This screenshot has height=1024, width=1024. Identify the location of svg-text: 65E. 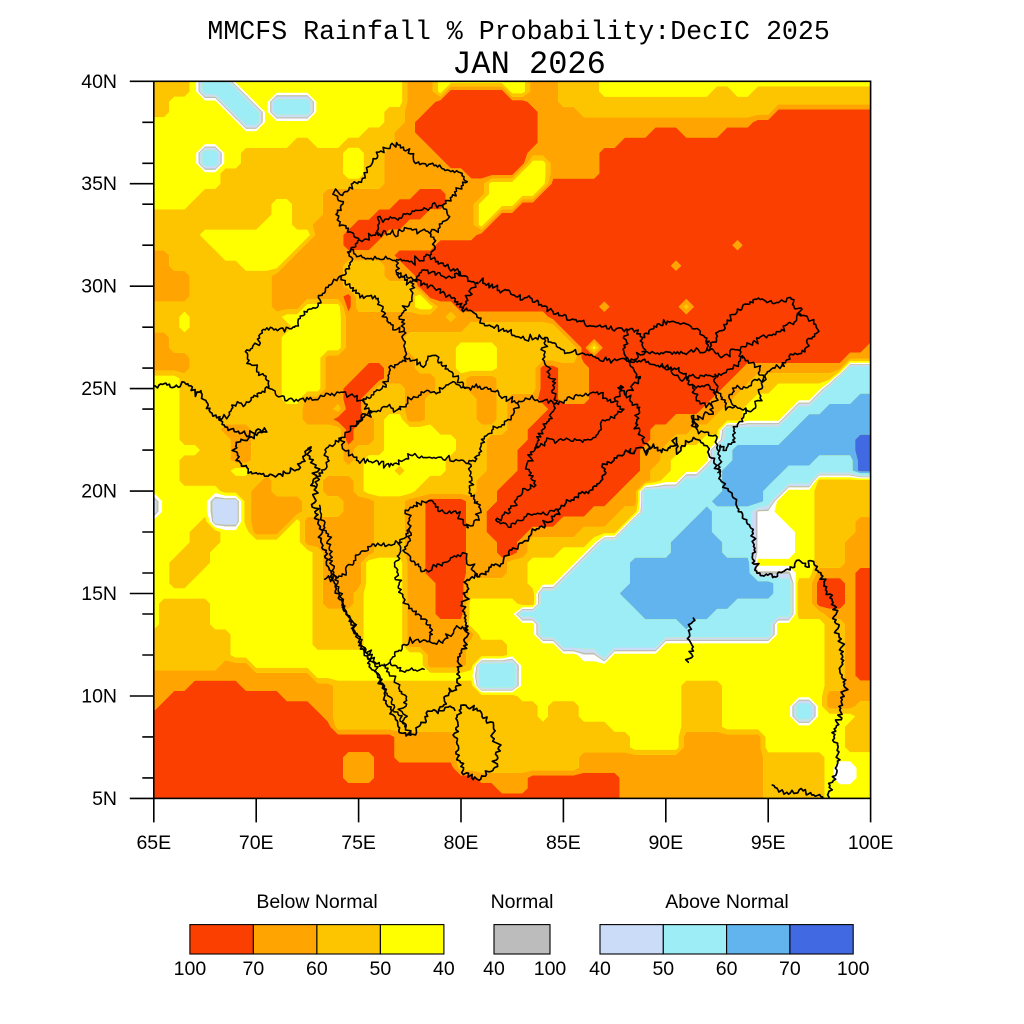
(153, 843).